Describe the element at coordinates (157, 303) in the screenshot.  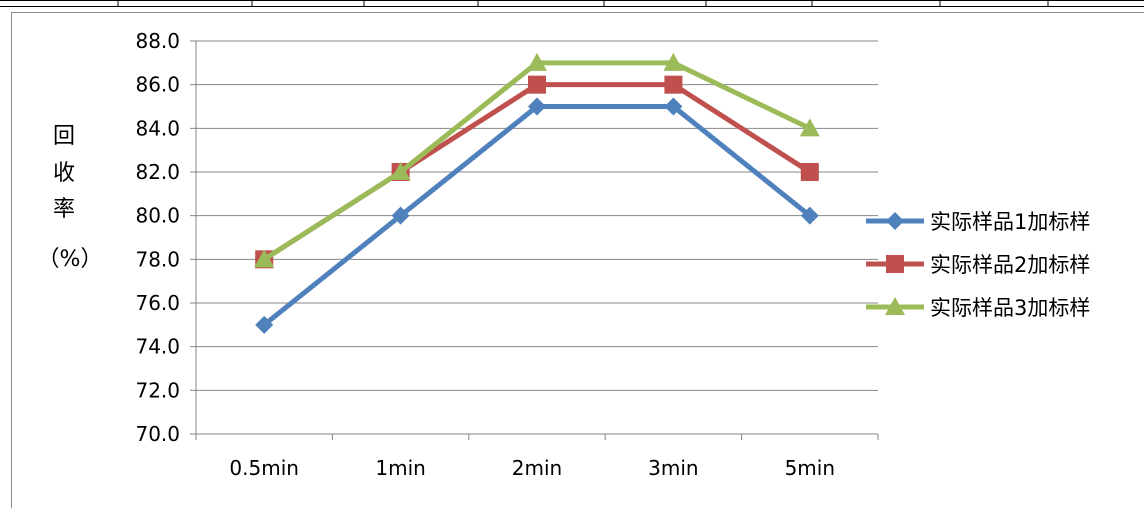
I see `y-tick-label: 76.0` at that location.